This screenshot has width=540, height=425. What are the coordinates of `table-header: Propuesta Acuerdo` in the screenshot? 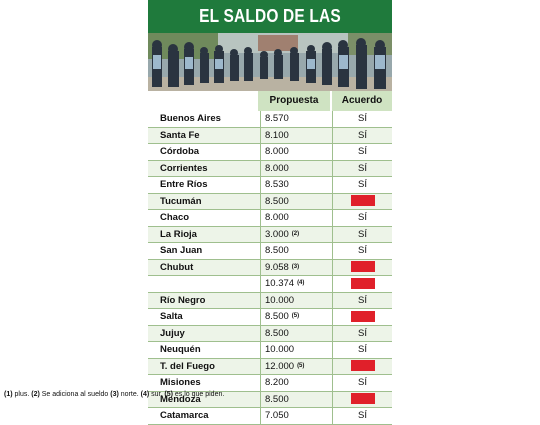 It's located at (270, 101).